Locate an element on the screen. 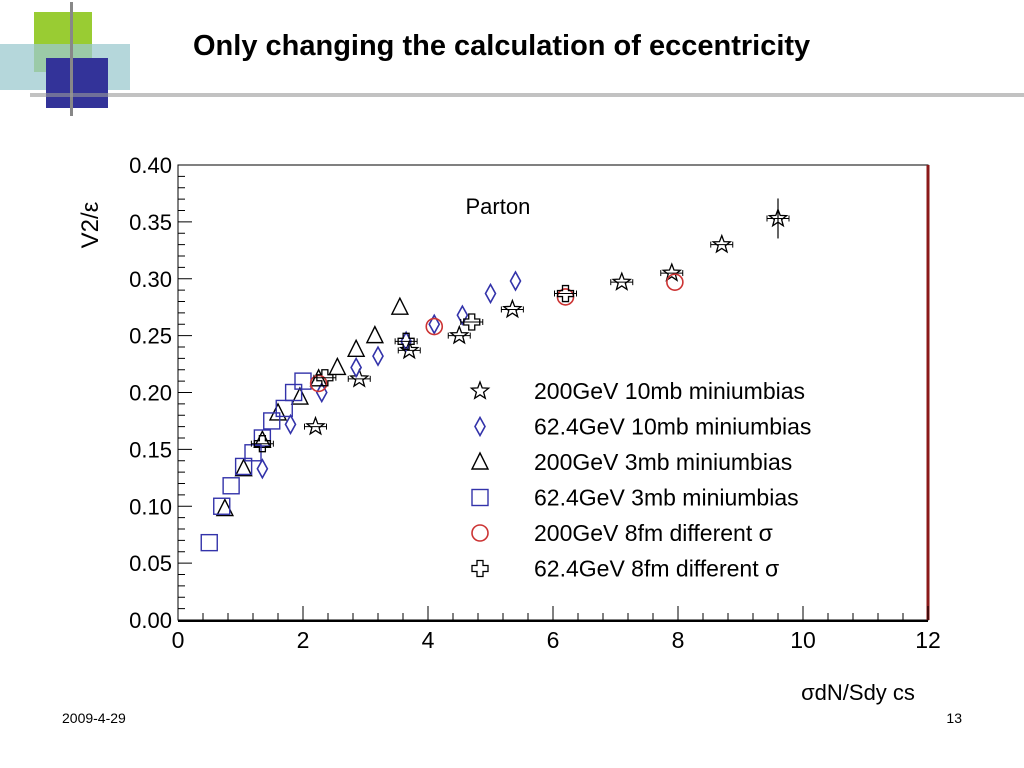 The height and width of the screenshot is (768, 1024). legend-marker-diamond is located at coordinates (480, 426).